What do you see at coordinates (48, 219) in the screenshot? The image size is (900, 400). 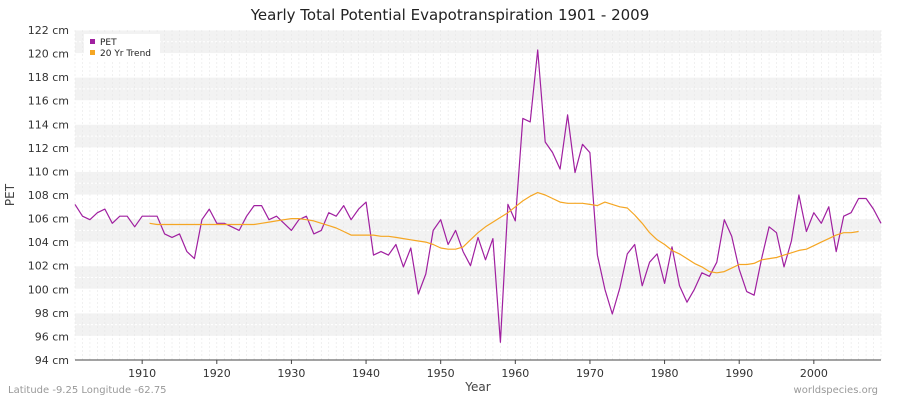 I see `y-tick-label: 106 cm` at bounding box center [48, 219].